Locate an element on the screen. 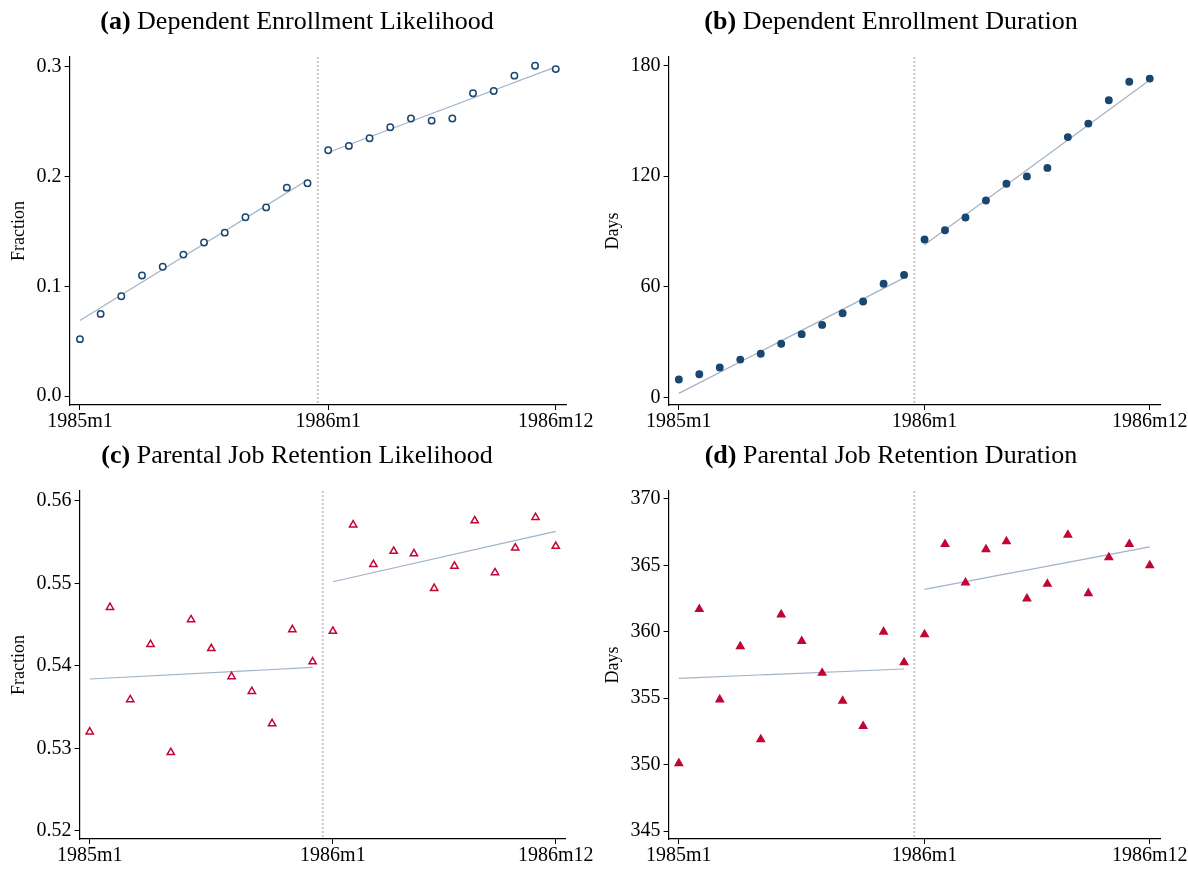 The height and width of the screenshot is (869, 1188). y-tick-label: 0.52 is located at coordinates (54, 829).